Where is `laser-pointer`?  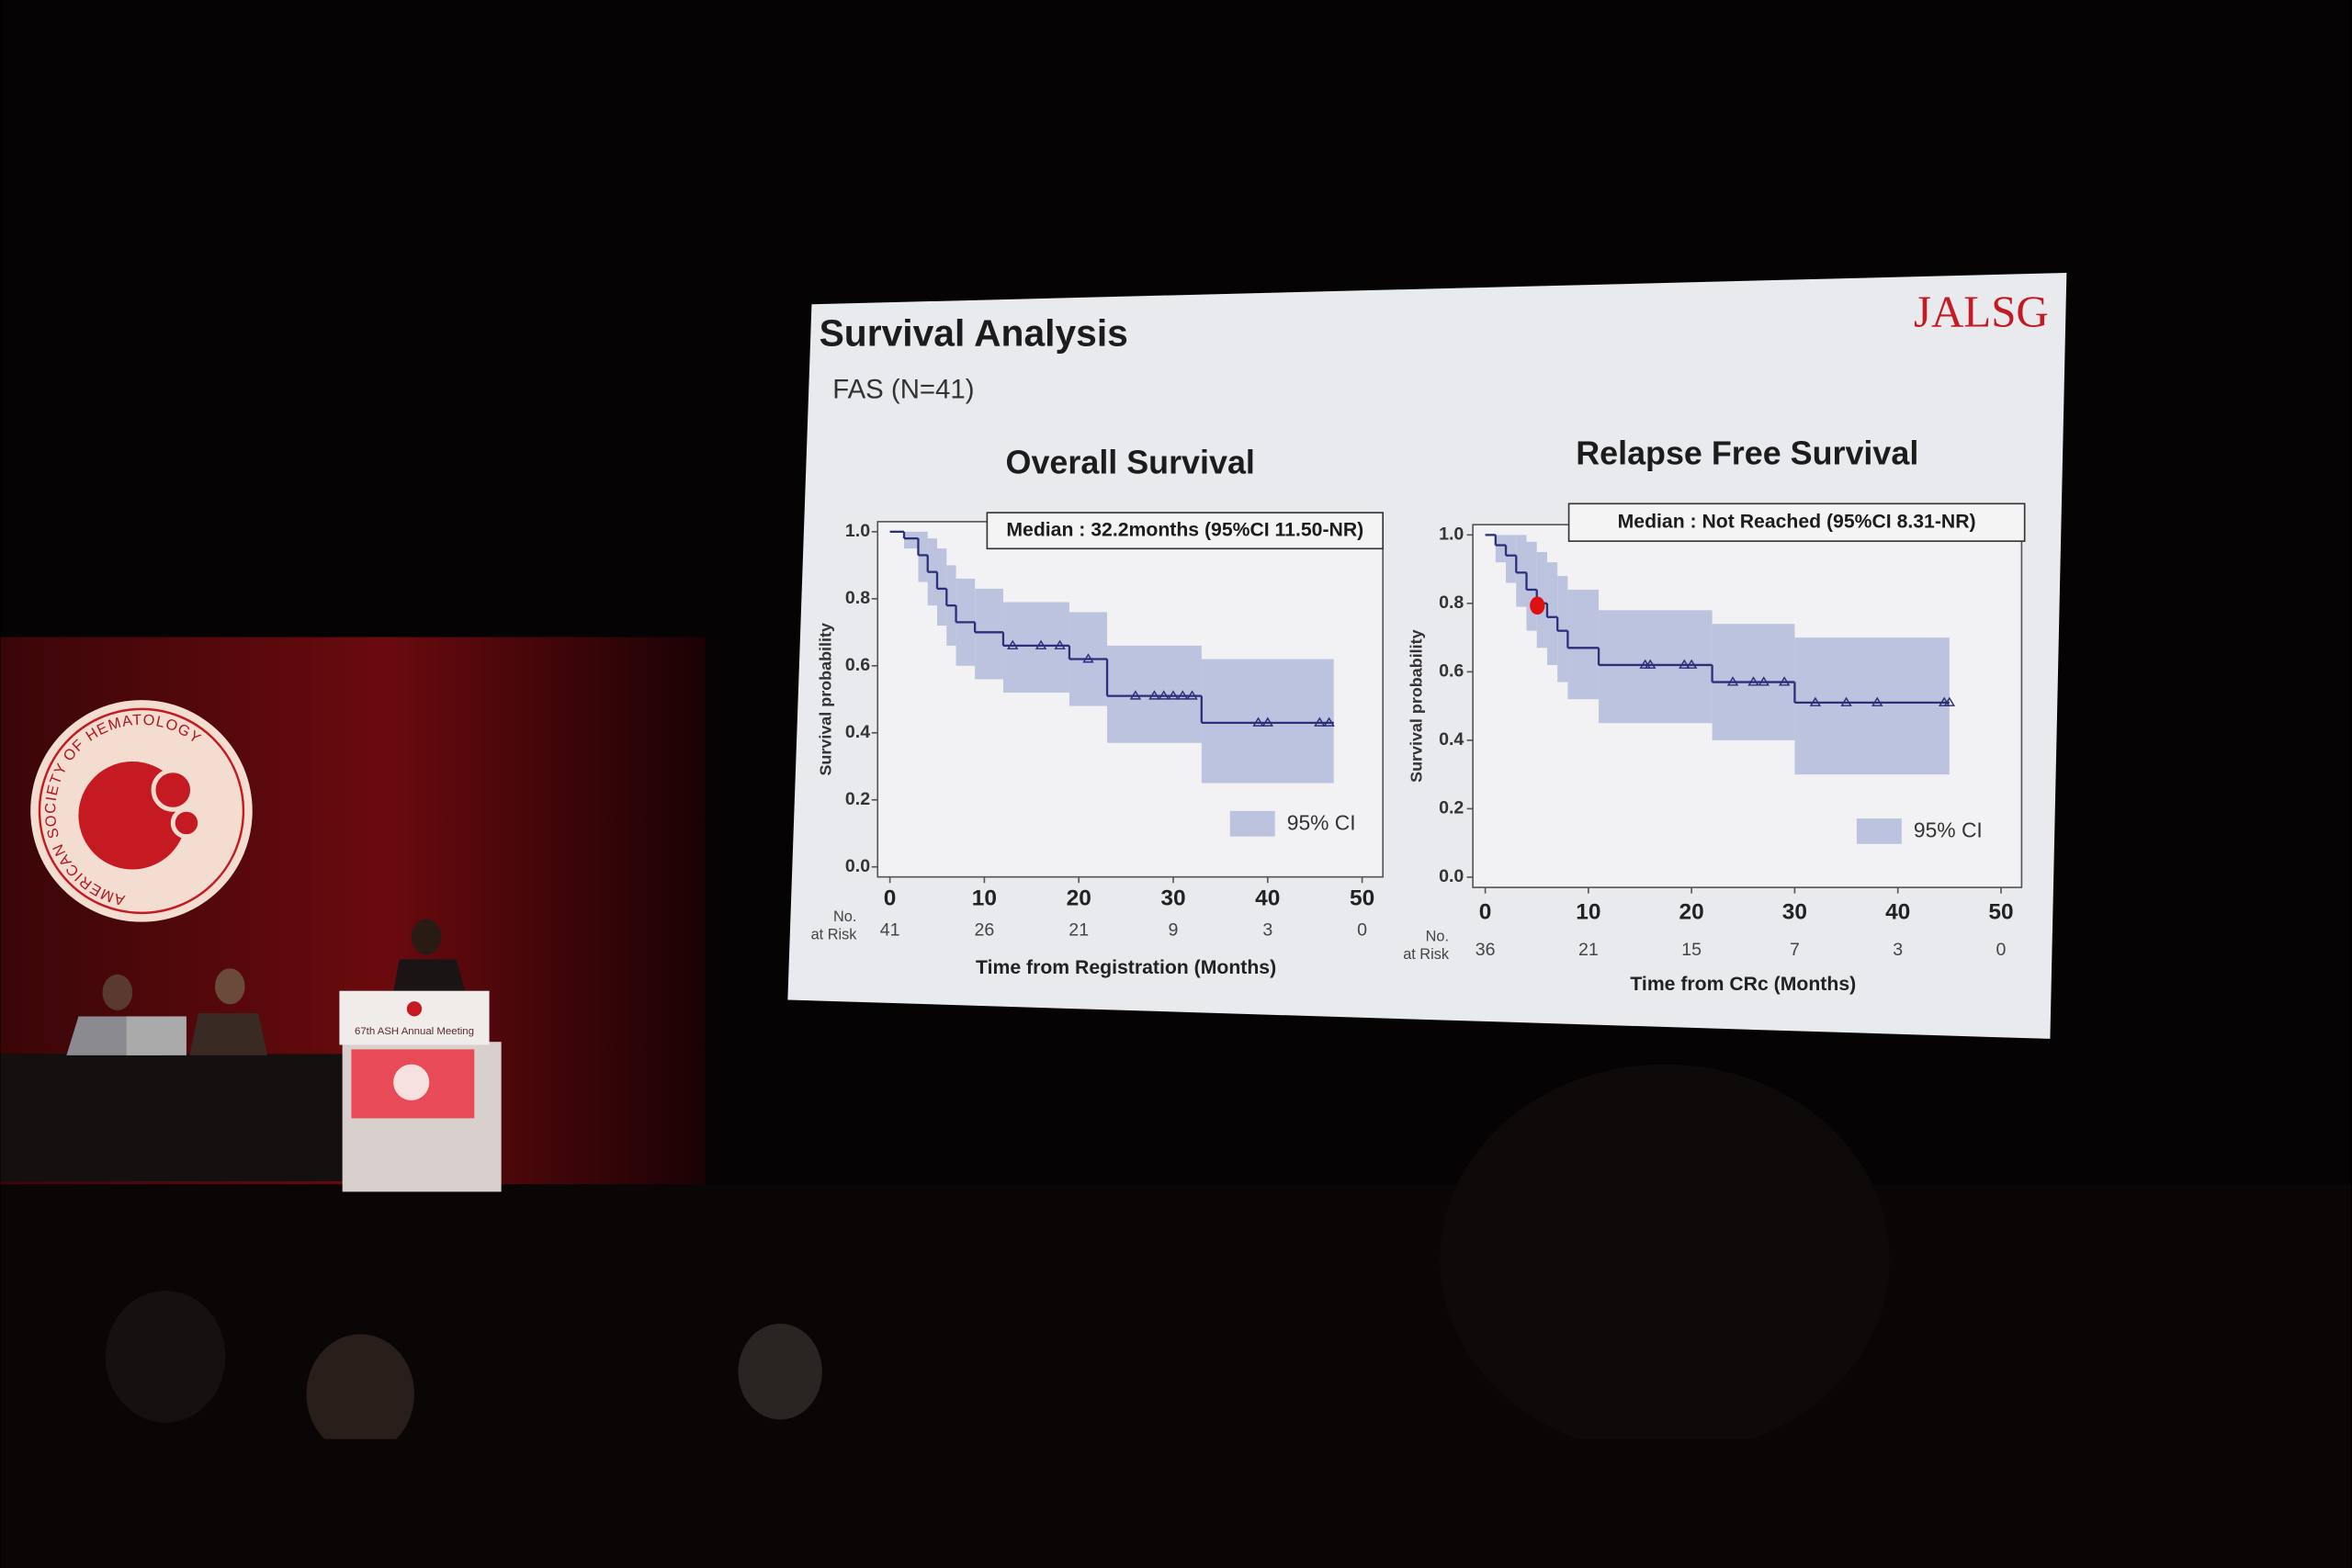 laser-pointer is located at coordinates (1537, 606).